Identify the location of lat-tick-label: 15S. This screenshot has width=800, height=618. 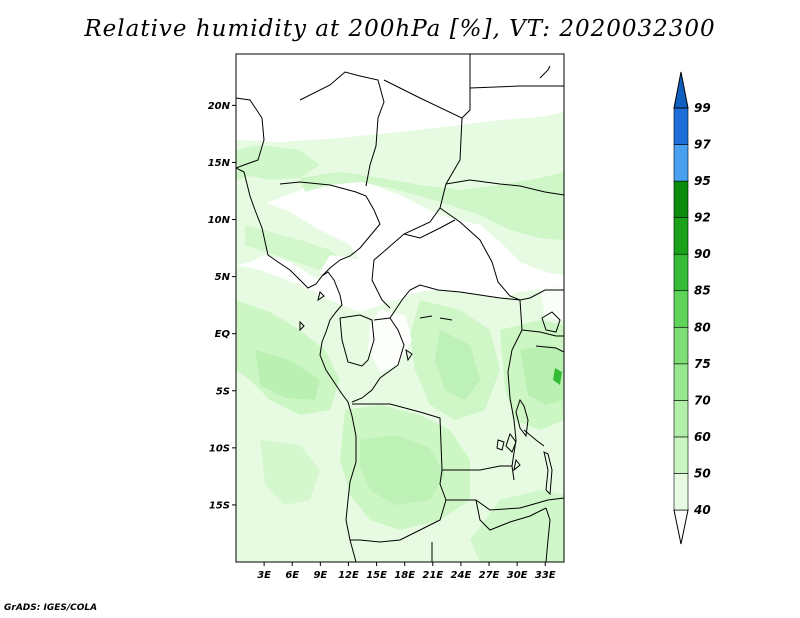
(219, 505).